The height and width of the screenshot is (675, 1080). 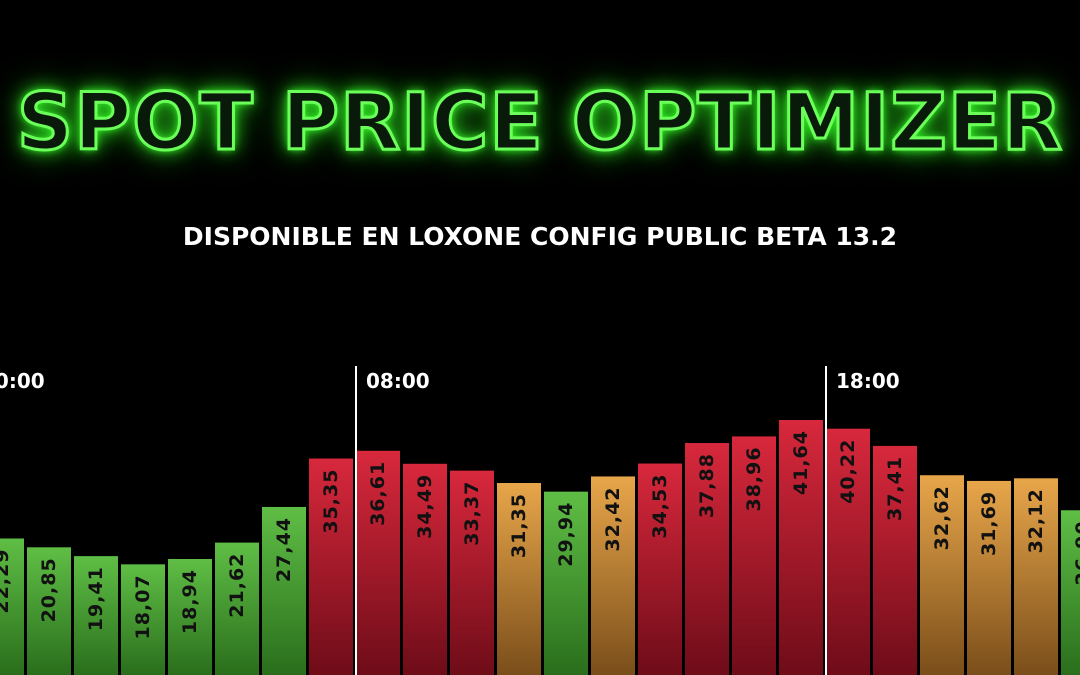 I want to click on bar-value-label: 37,88, so click(x=707, y=485).